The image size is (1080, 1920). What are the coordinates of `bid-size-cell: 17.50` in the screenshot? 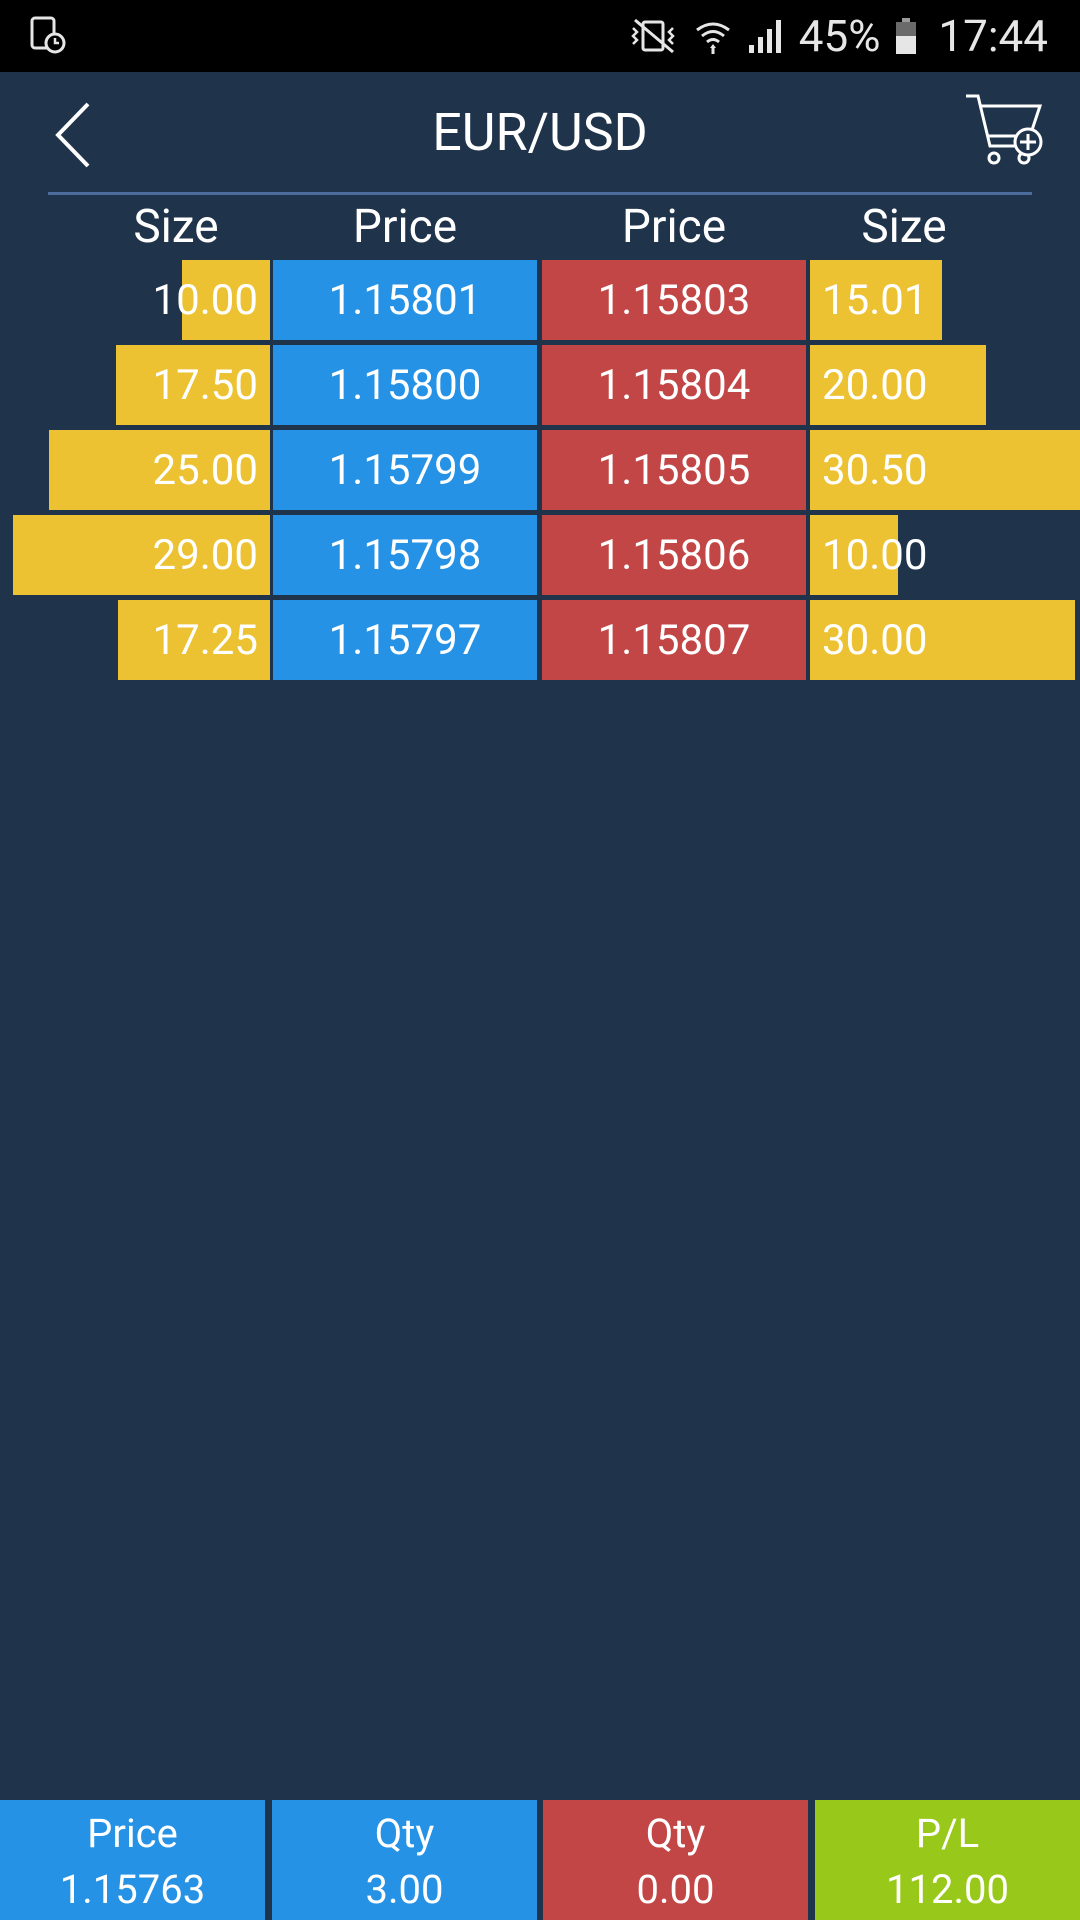 It's located at (135, 385).